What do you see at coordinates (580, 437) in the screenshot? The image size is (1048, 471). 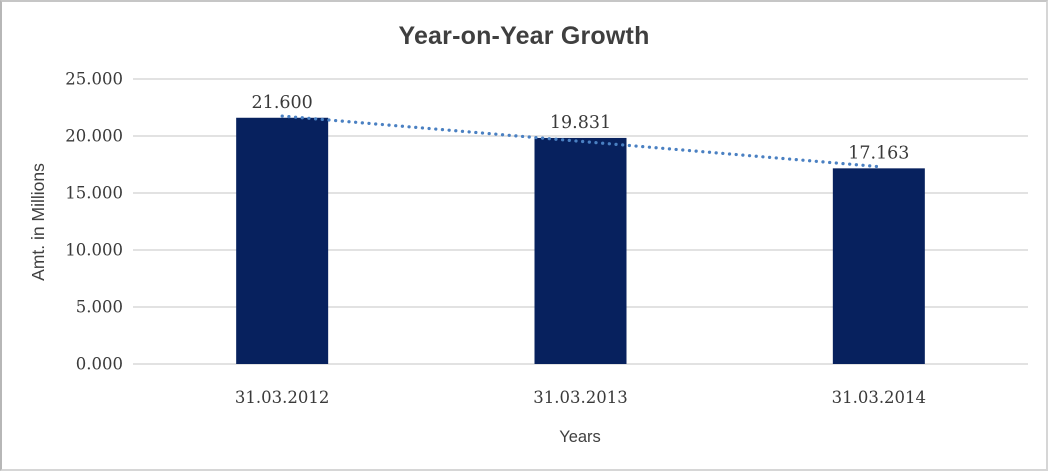 I see `x-axis-title: Years` at bounding box center [580, 437].